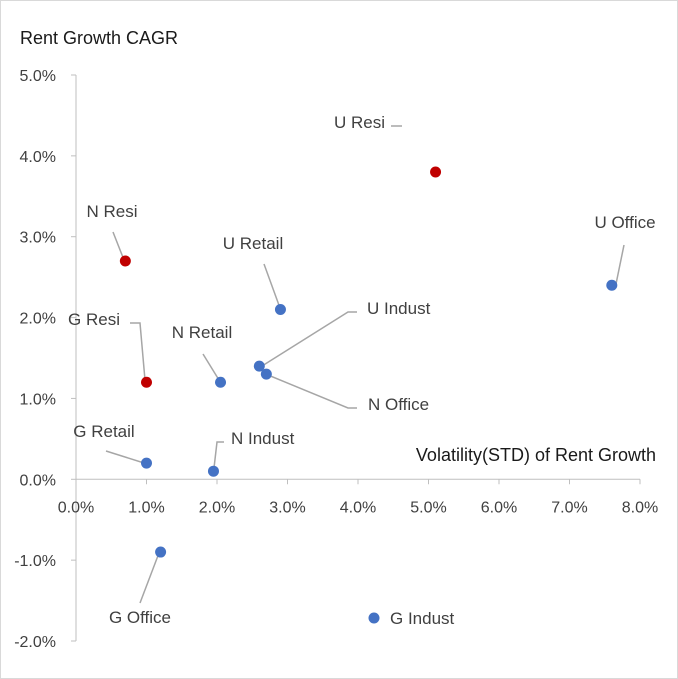  I want to click on x-tick-label: 4.0%, so click(358, 507).